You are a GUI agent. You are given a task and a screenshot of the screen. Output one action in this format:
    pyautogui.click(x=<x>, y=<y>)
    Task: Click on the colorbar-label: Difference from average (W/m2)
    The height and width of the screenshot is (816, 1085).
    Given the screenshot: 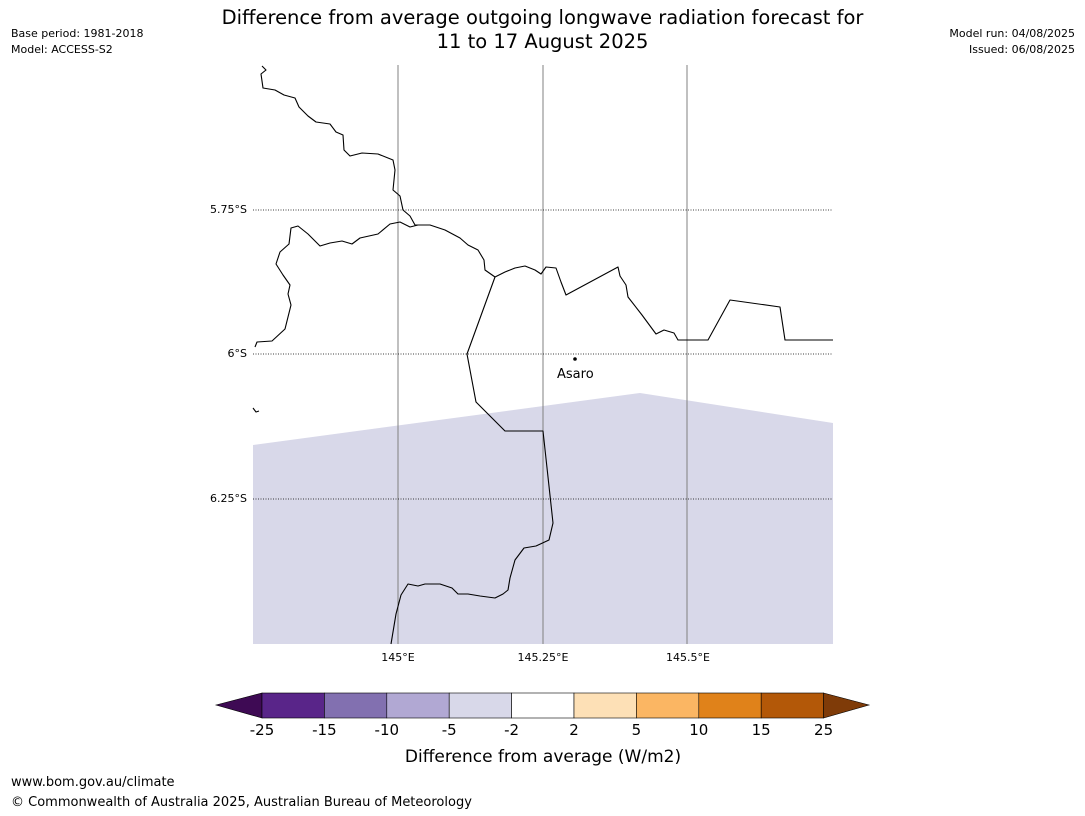 What is the action you would take?
    pyautogui.click(x=543, y=757)
    